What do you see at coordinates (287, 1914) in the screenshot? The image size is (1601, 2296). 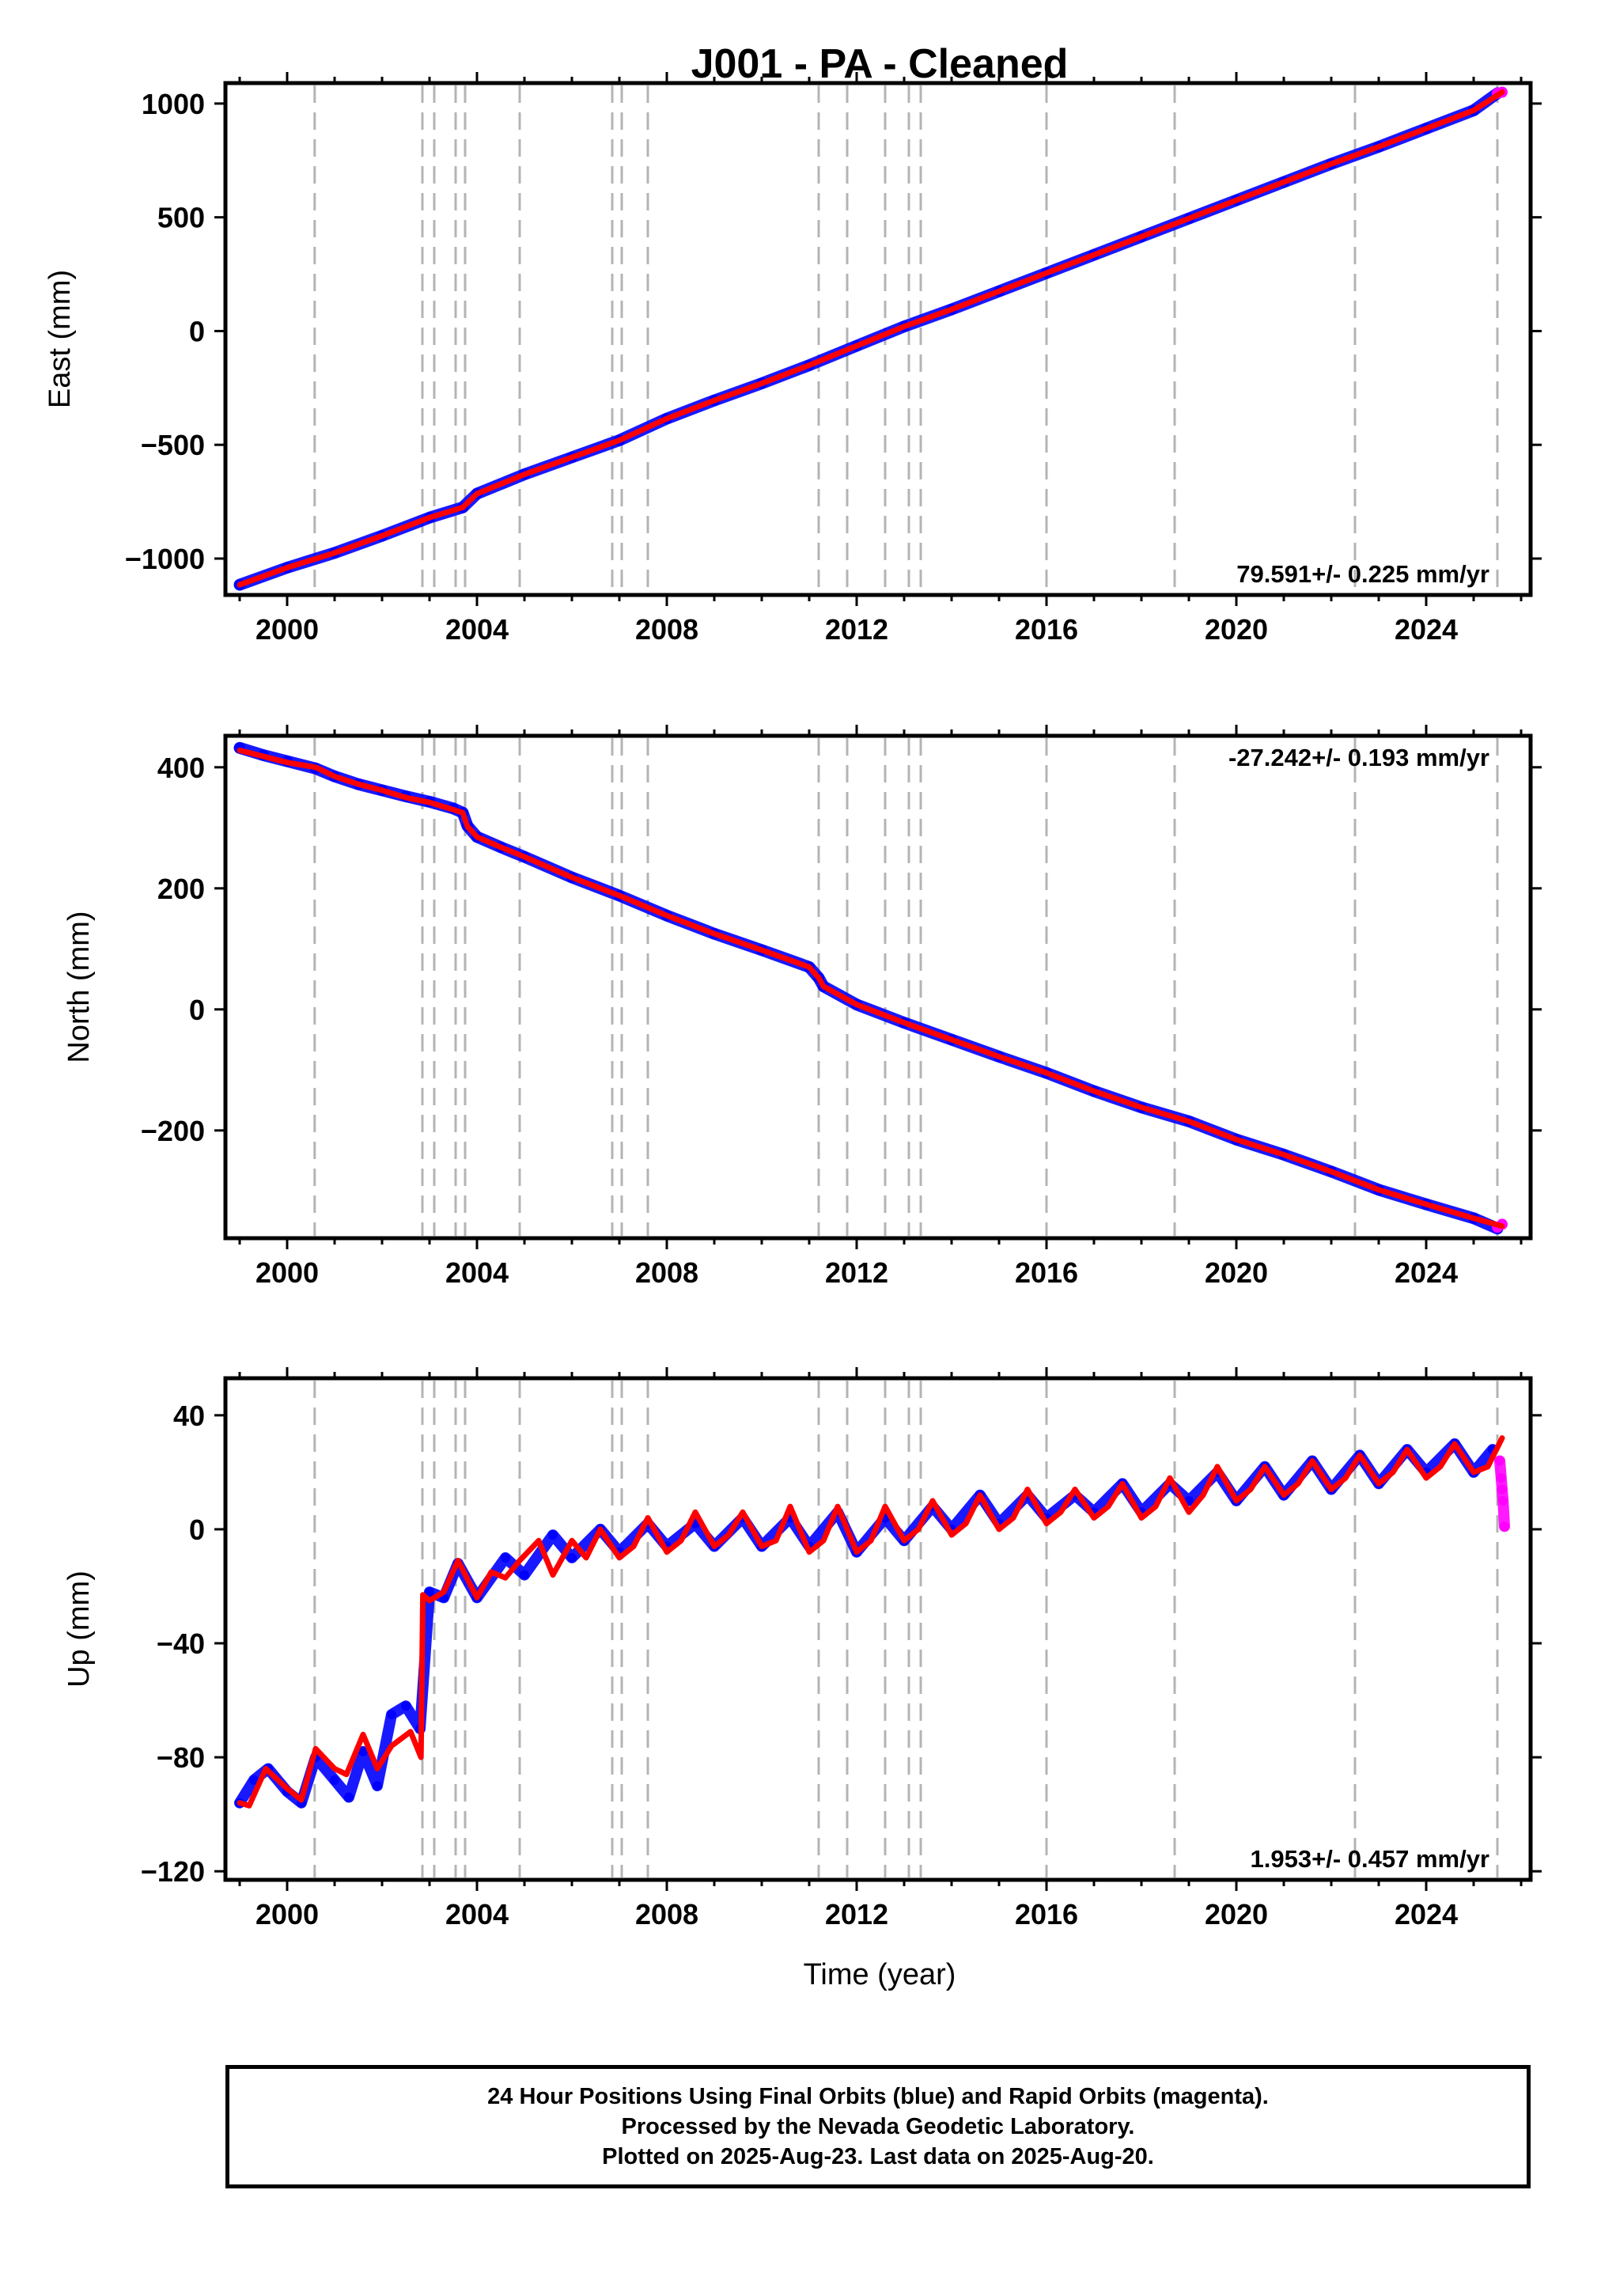 I see `up-x-tick-label: 2000` at bounding box center [287, 1914].